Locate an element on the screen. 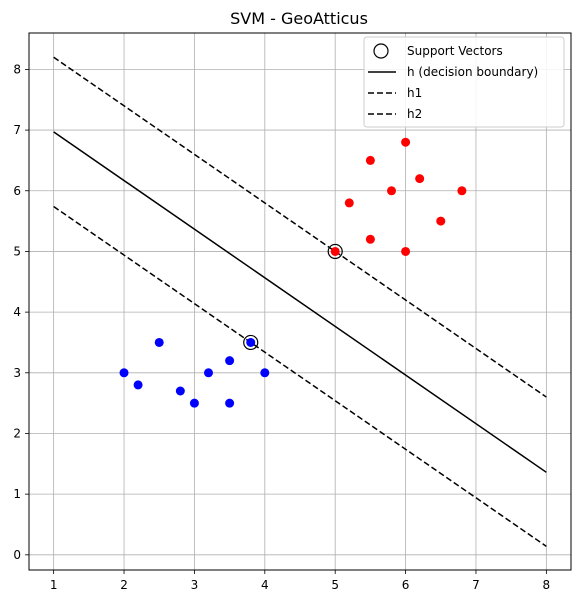 The height and width of the screenshot is (605, 581). x-tick-label: 2 is located at coordinates (124, 585).